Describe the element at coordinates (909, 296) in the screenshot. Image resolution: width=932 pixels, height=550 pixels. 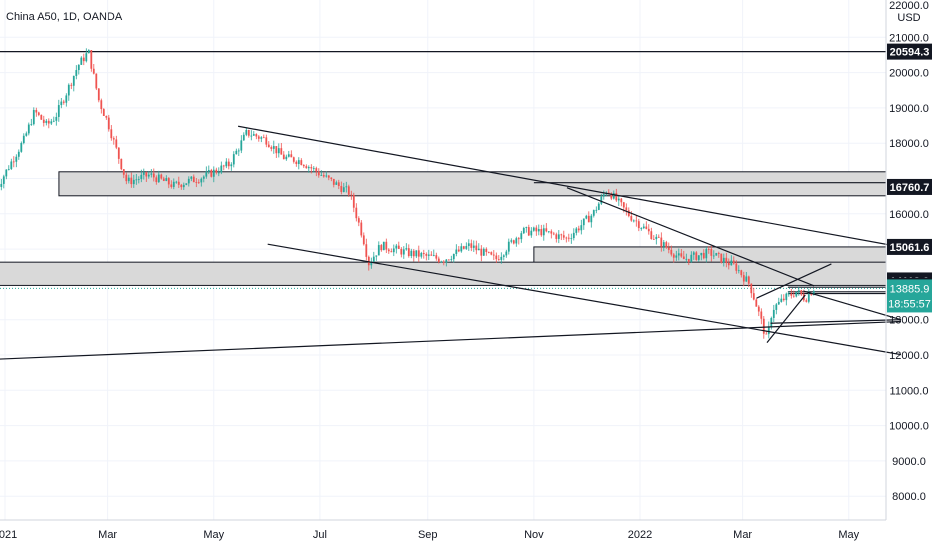
I see `current-price-box` at that location.